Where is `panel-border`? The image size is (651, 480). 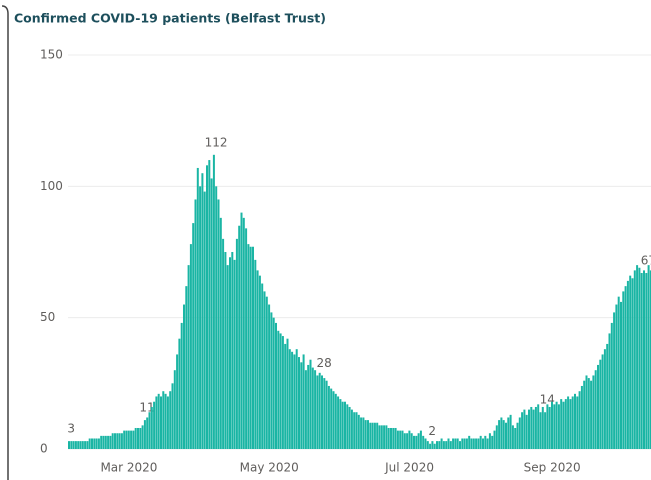 panel-border is located at coordinates (5, 242).